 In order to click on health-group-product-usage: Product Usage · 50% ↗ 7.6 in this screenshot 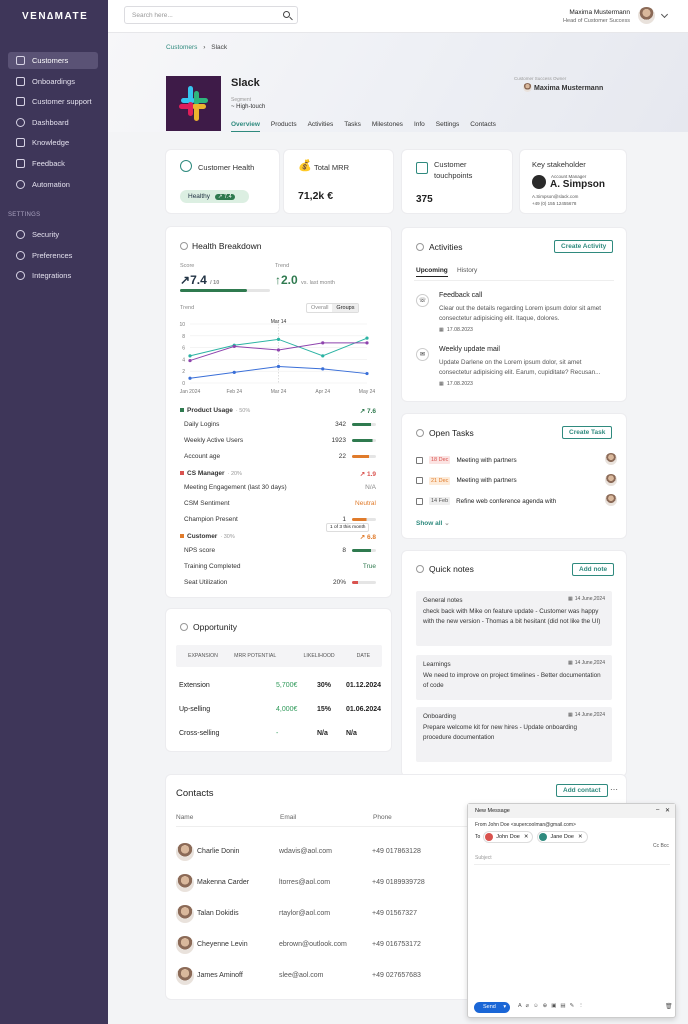, I will do `click(278, 411)`.